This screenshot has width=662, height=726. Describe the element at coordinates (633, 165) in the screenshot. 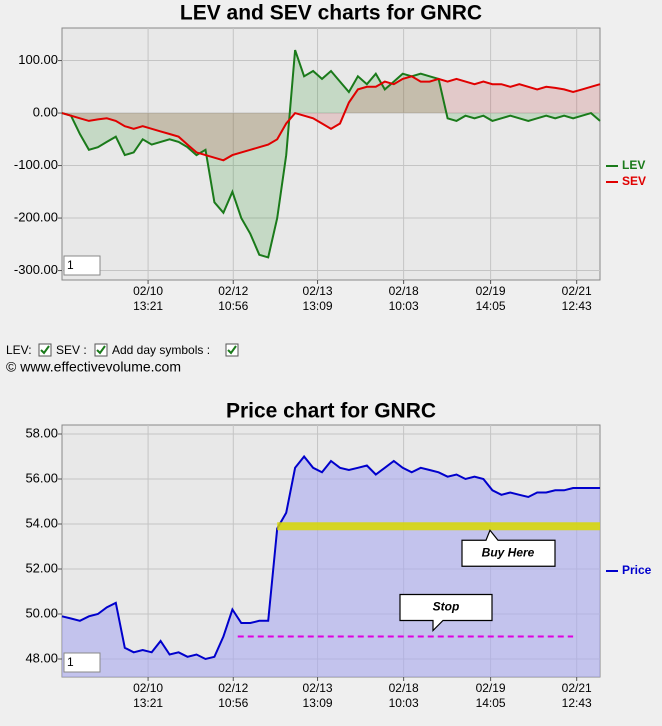

I see `legend-label: LEV` at that location.